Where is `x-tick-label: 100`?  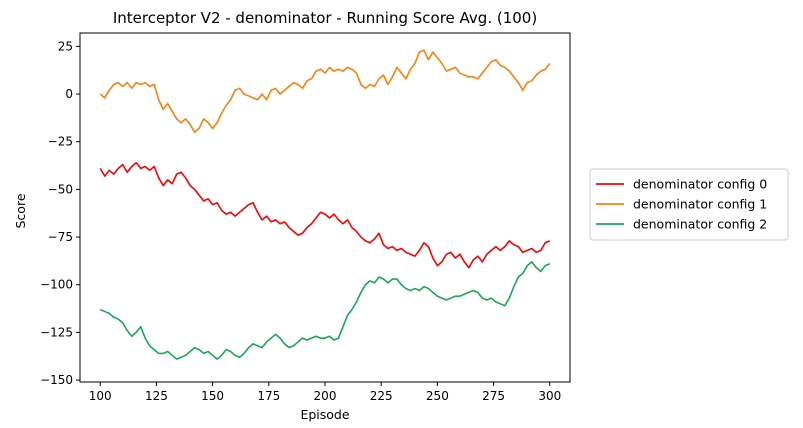 x-tick-label: 100 is located at coordinates (100, 396).